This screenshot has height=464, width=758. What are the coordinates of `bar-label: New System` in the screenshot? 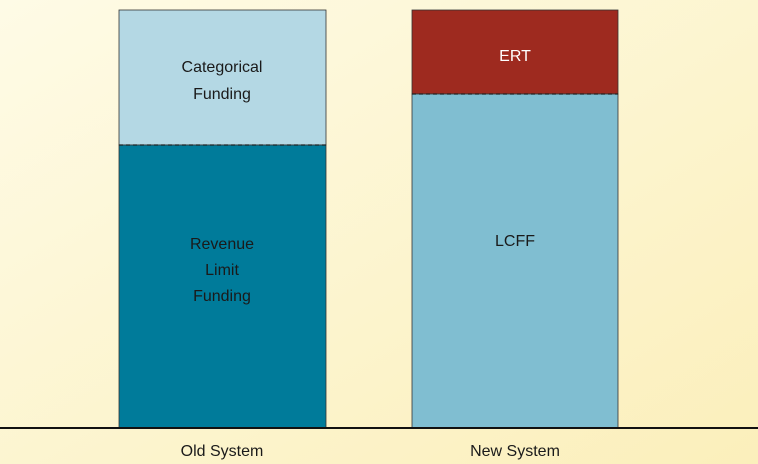 It's located at (515, 451).